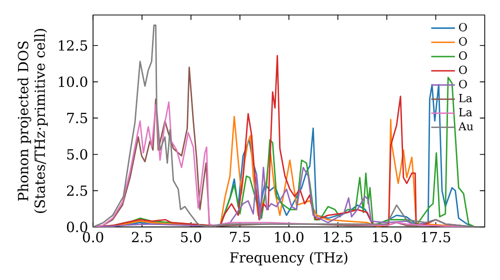 This screenshot has height=280, width=500. I want to click on legend-label: Au, so click(466, 126).